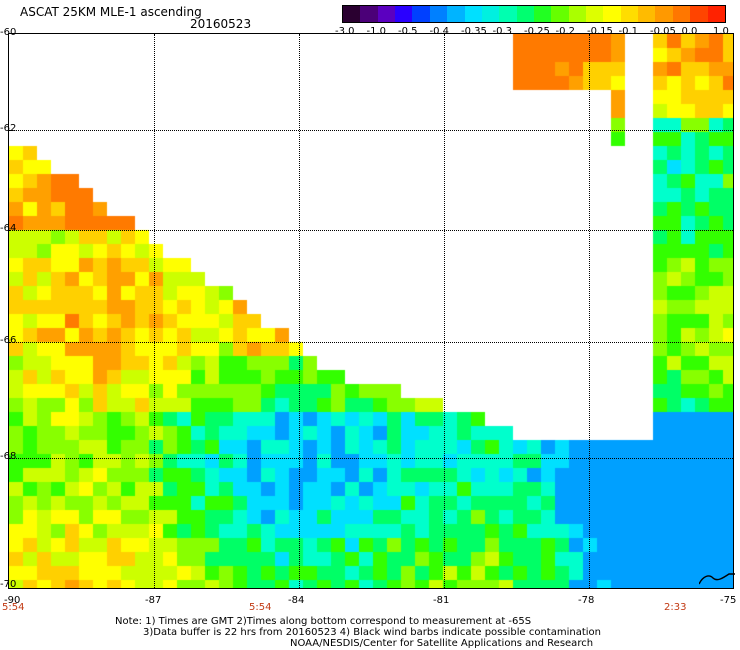 The width and height of the screenshot is (740, 650). What do you see at coordinates (8, 128) in the screenshot?
I see `lat-label: -62` at bounding box center [8, 128].